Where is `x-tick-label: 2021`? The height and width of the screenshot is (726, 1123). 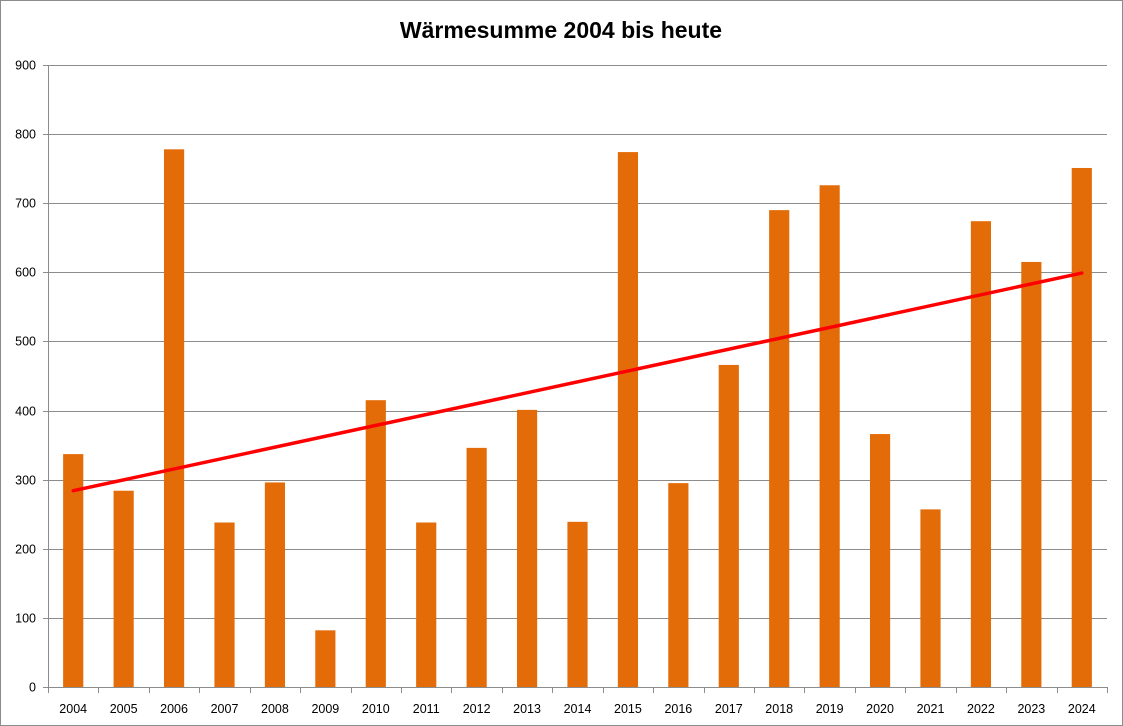
x-tick-label: 2021 is located at coordinates (931, 709).